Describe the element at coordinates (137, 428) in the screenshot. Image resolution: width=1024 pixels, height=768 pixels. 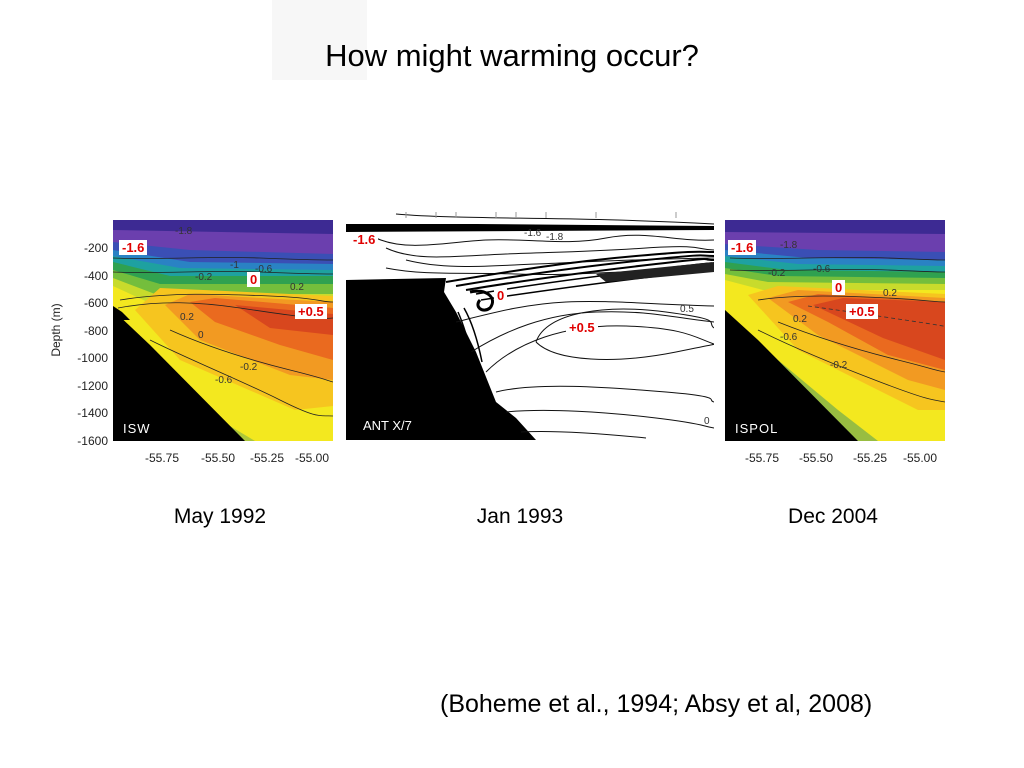
I see `panel-tag: ISW` at that location.